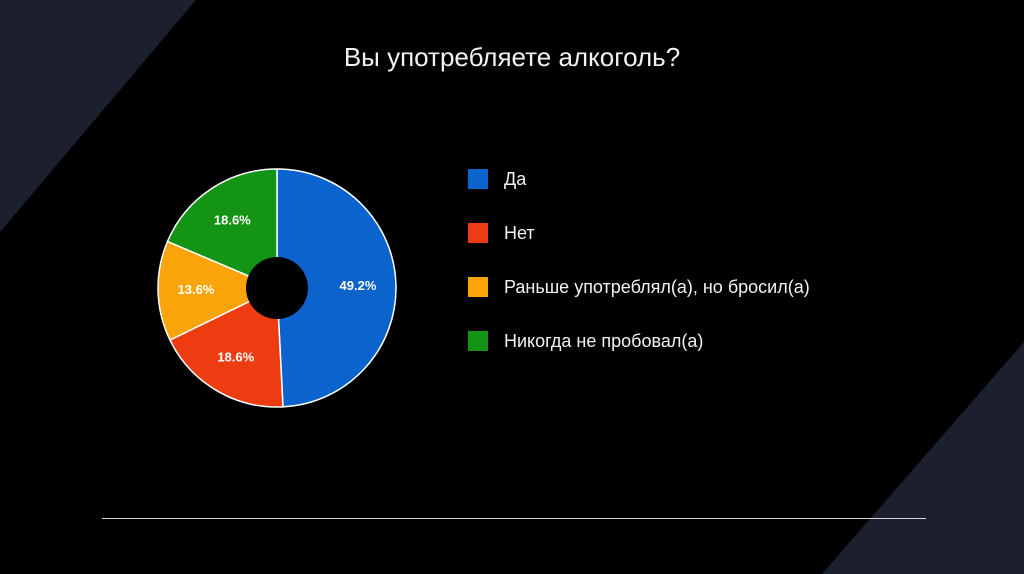 Image resolution: width=1024 pixels, height=574 pixels. I want to click on legend-item: Раньше употреблял(а), но бросил(а), so click(639, 287).